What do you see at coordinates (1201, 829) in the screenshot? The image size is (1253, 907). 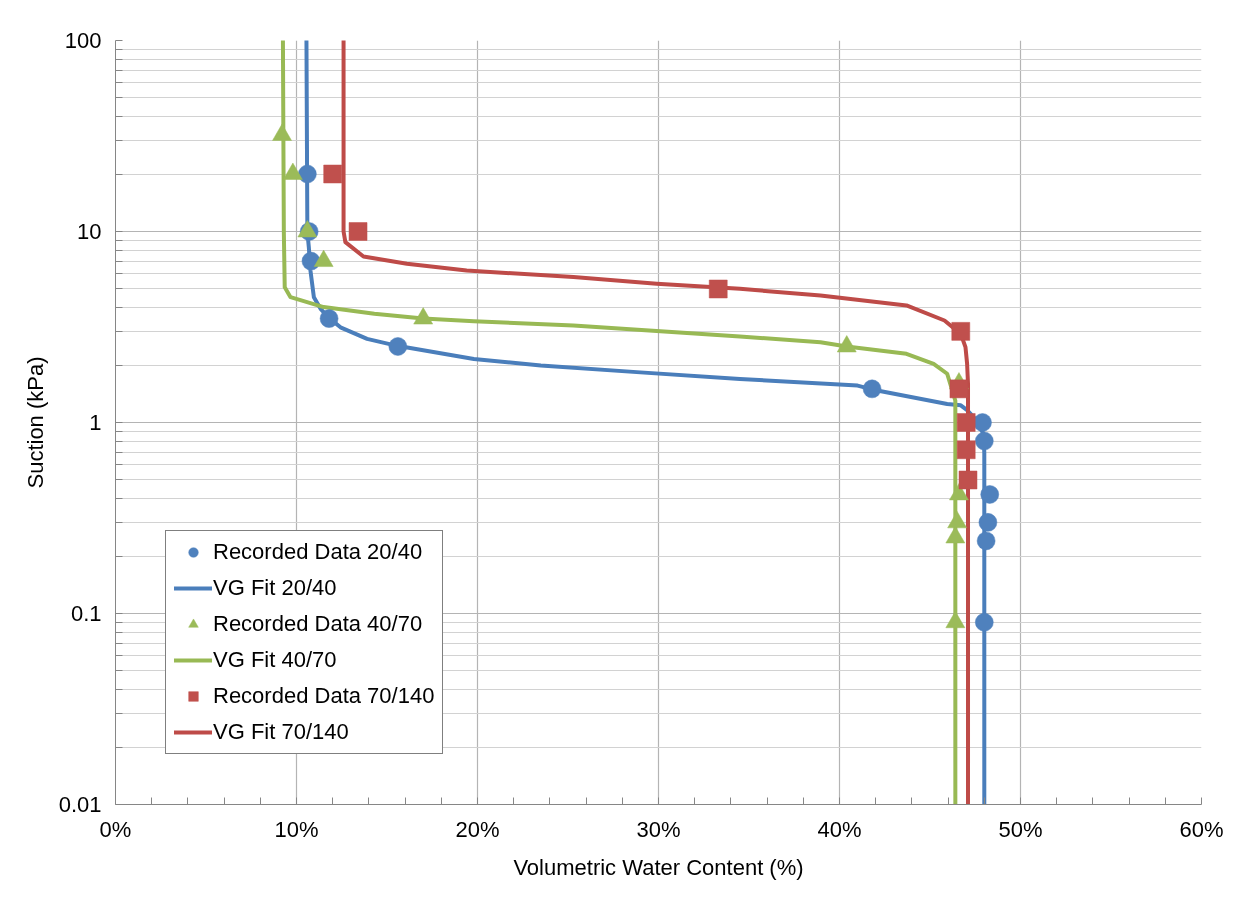 I see `x-tick-label: 60%` at bounding box center [1201, 829].